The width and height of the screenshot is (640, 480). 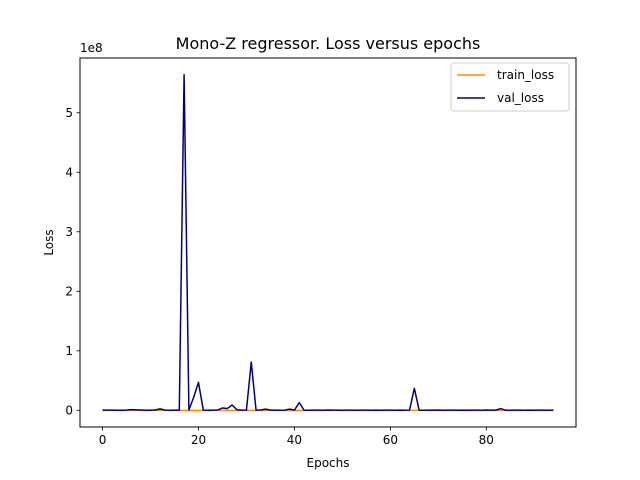 I want to click on y-tick-label: 3, so click(x=69, y=232).